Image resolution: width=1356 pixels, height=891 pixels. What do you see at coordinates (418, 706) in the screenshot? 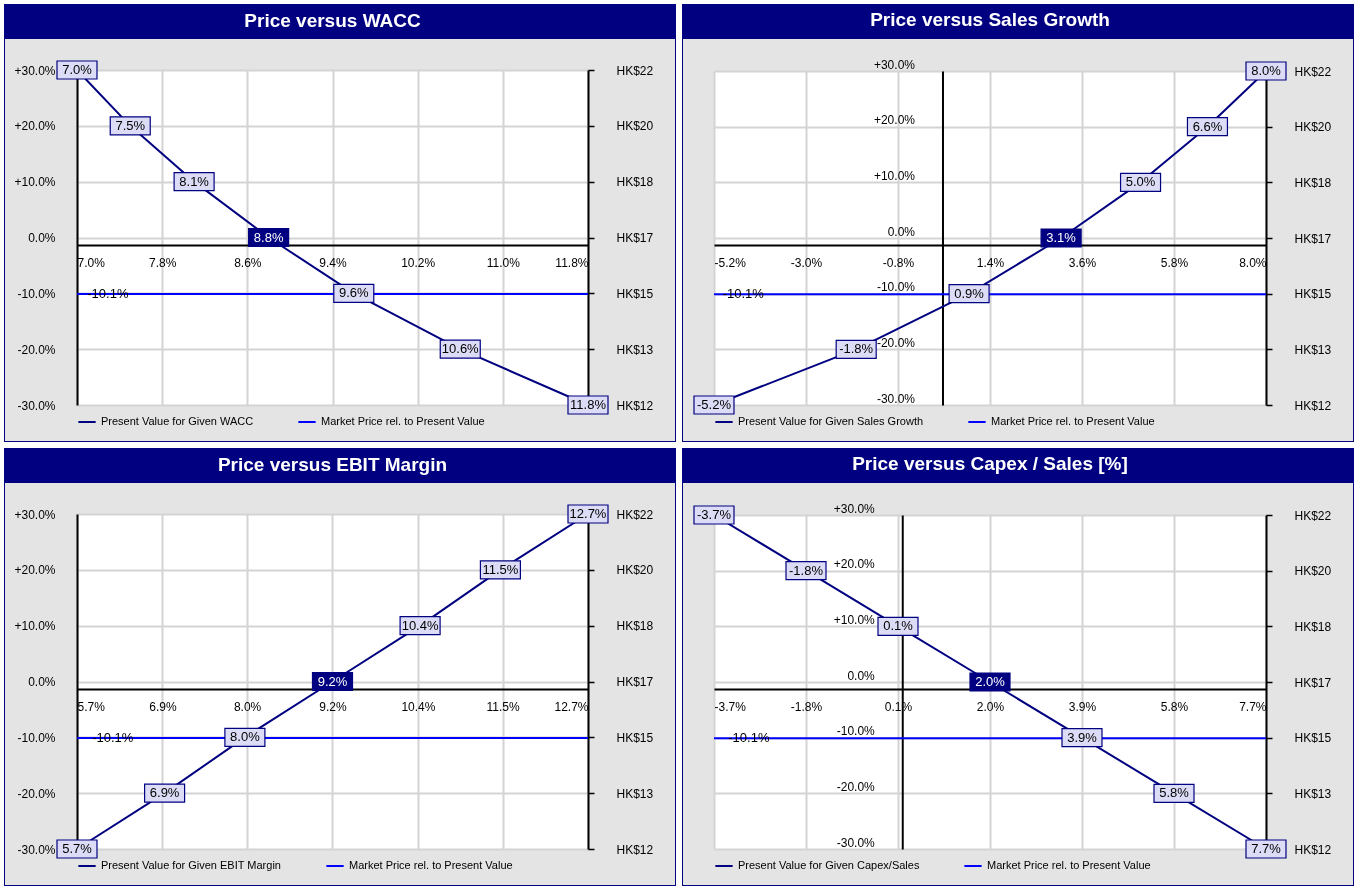
I see `x-tick-label: 10.4%` at bounding box center [418, 706].